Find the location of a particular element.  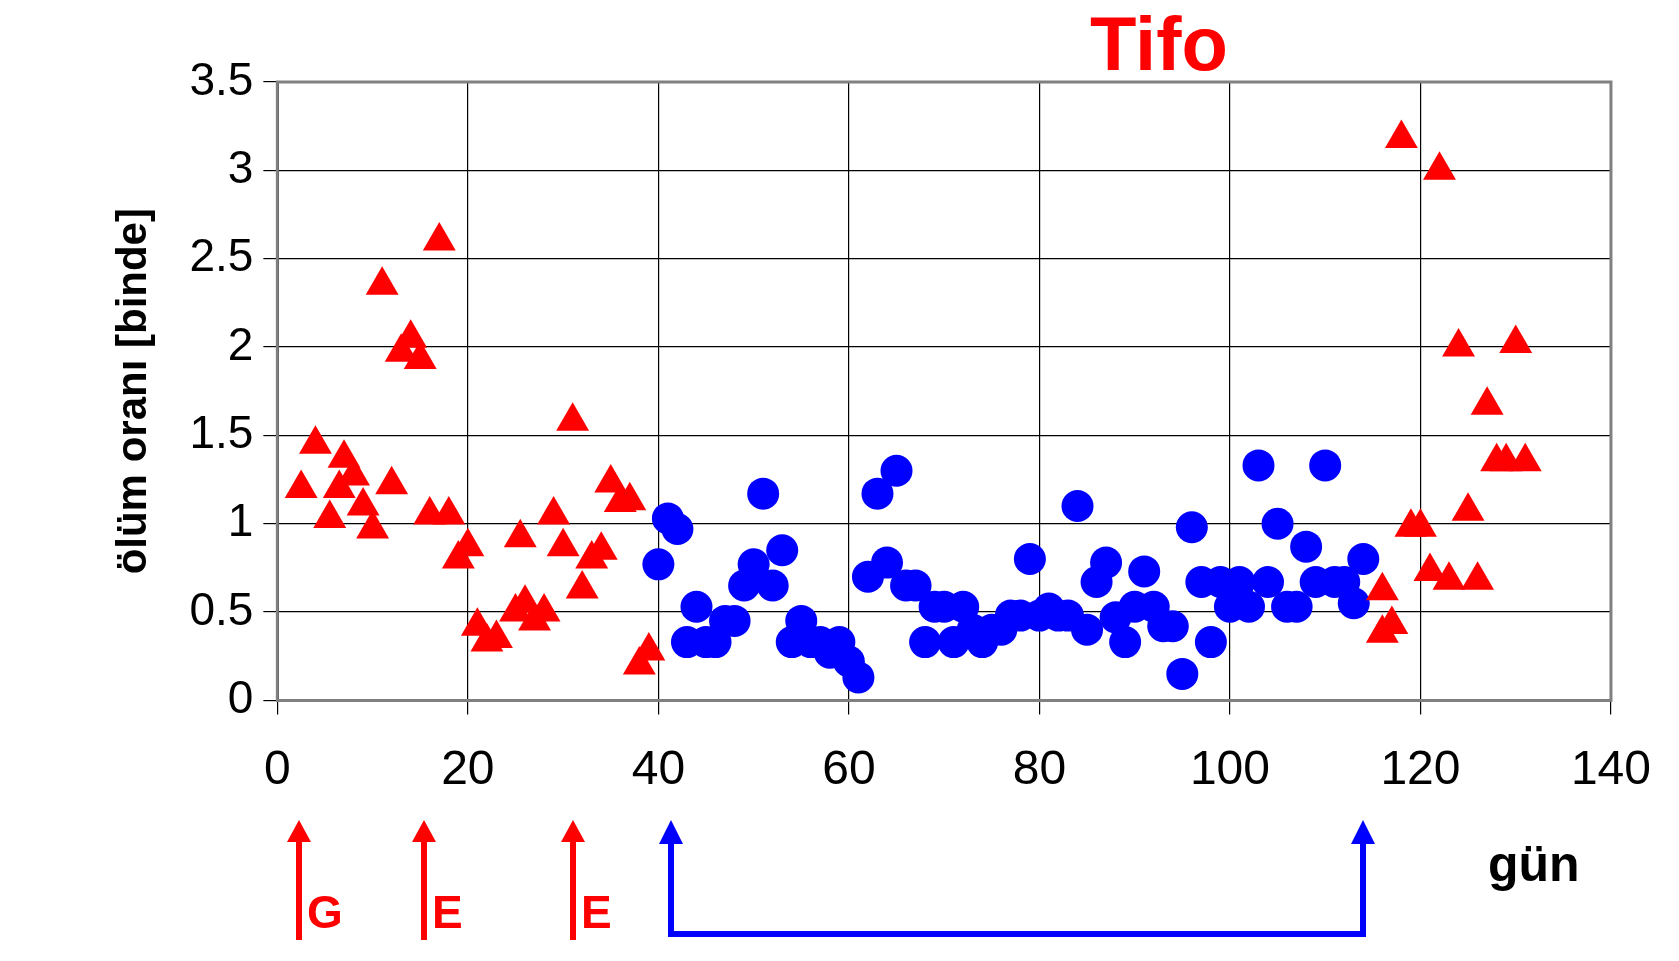

y-tick-label: 2 is located at coordinates (240, 343).